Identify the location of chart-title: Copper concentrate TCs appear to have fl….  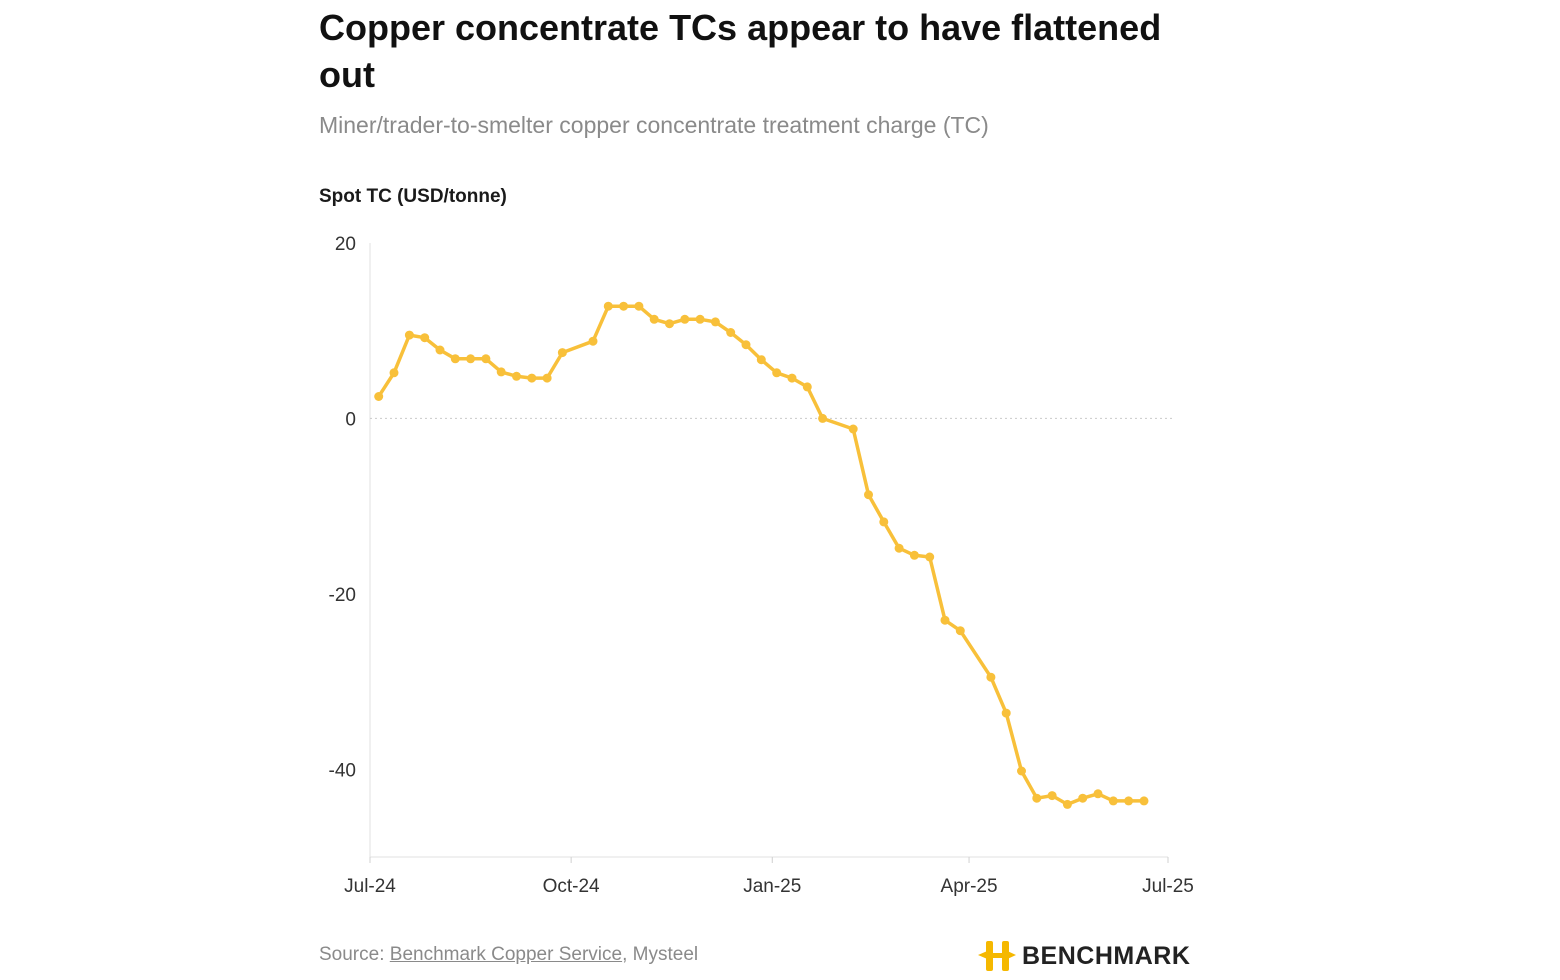
(740, 51).